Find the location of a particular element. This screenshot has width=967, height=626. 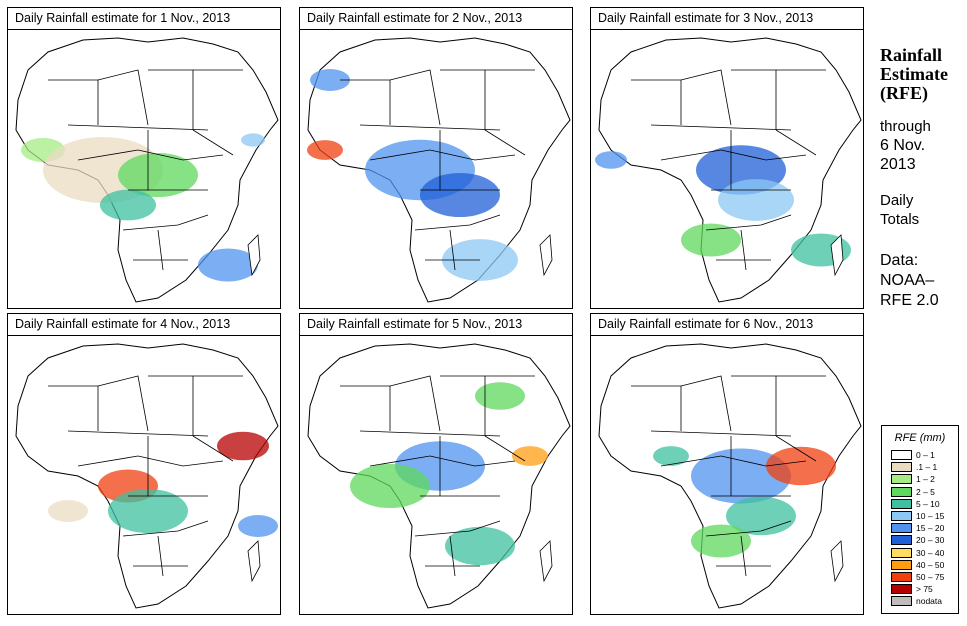

date-line: 6 Nov. is located at coordinates (903, 145).